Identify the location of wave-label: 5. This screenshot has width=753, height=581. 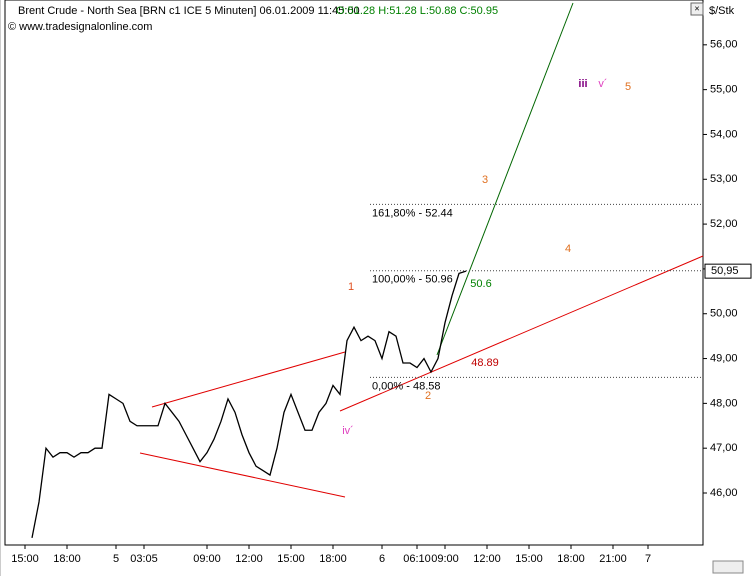
(628, 87).